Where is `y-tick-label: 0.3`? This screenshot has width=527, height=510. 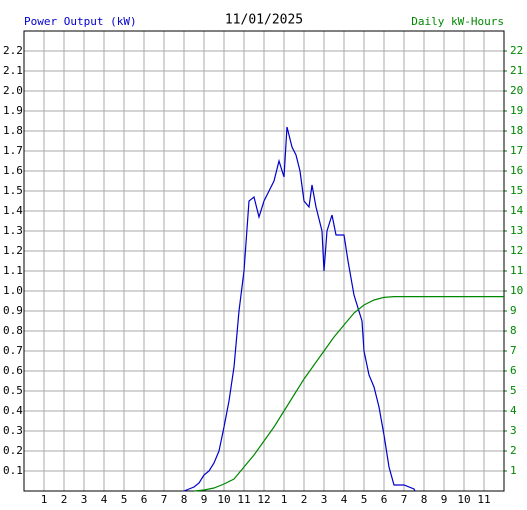 y-tick-label: 0.3 is located at coordinates (13, 430).